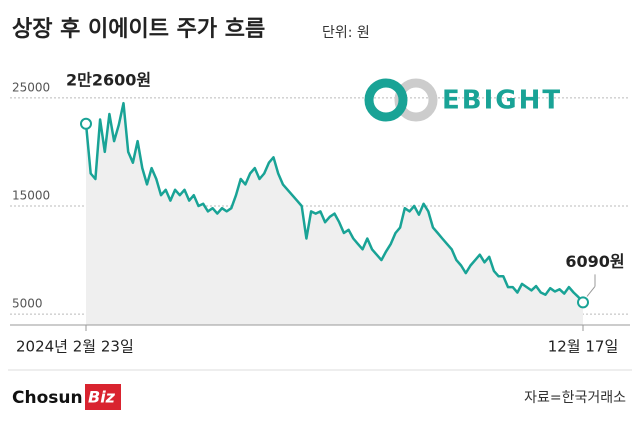  Describe the element at coordinates (575, 398) in the screenshot. I see `source: 자료=한국거래소` at that location.